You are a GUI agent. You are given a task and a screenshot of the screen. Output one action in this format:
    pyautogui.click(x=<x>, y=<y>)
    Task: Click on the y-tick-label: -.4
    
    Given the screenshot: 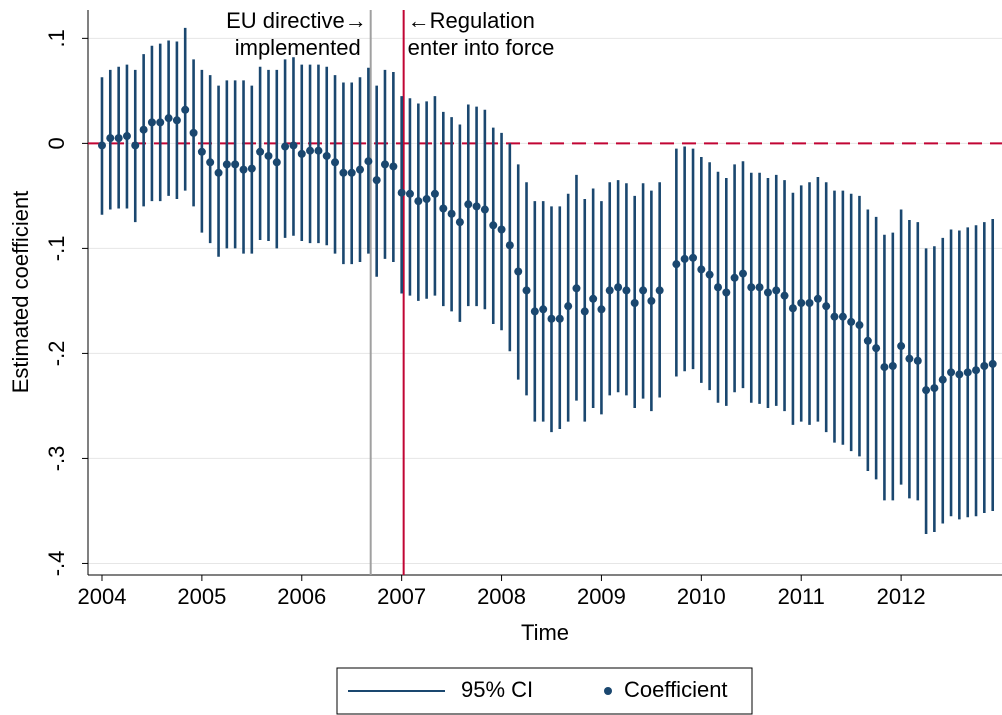 What is the action you would take?
    pyautogui.click(x=56, y=564)
    